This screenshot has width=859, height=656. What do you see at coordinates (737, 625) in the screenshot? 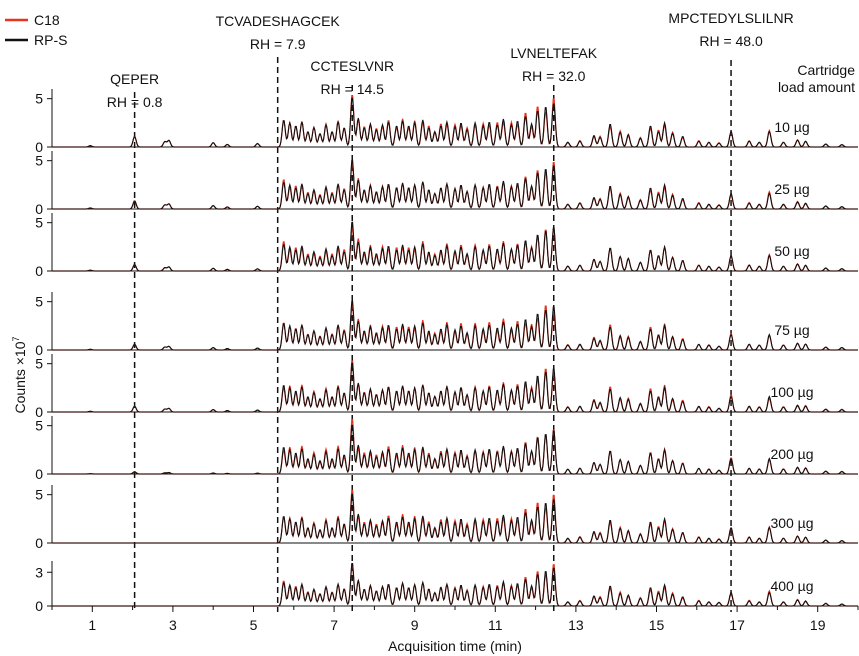
I see `x-tick-label: 17` at bounding box center [737, 625].